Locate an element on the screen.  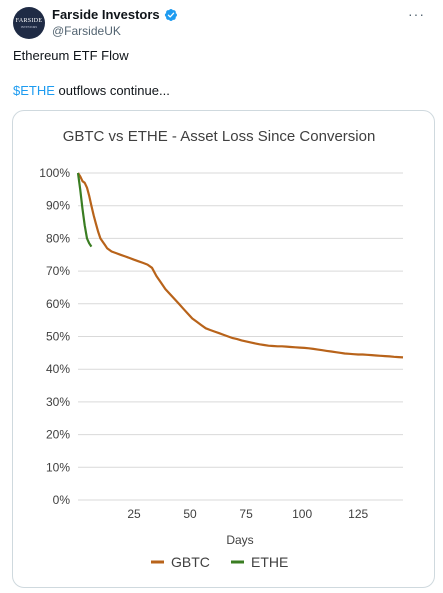
author-row: Farside Investors is located at coordinates (115, 15).